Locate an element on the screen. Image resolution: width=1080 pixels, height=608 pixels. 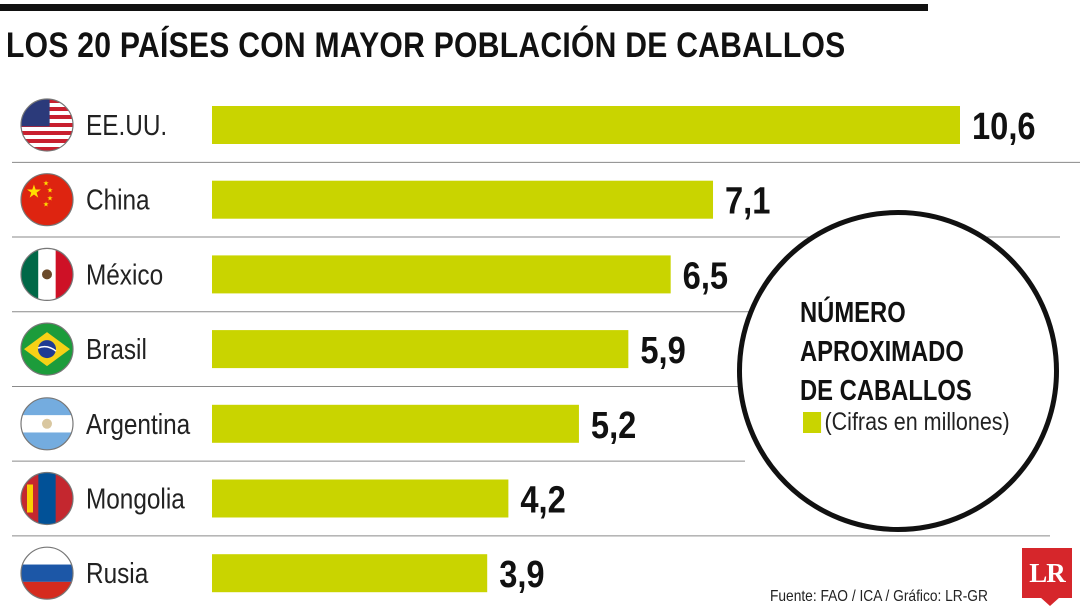
country-label: EE.UU. is located at coordinates (126, 125).